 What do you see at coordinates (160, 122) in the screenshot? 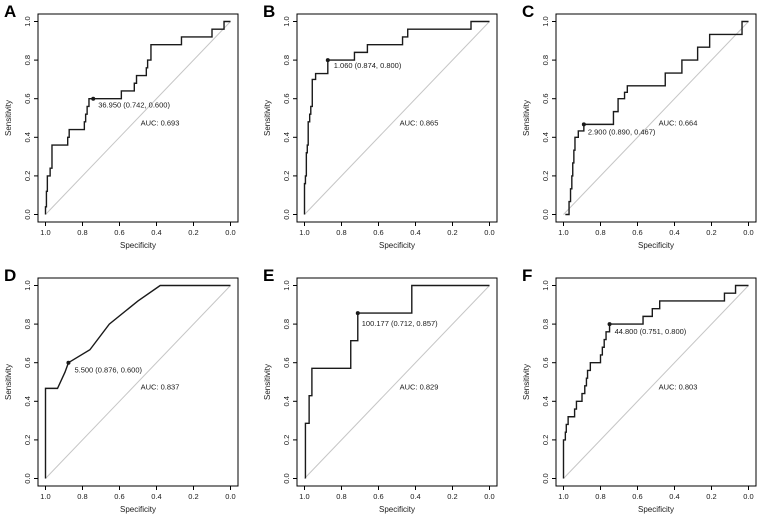
I see `auc-label: AUC: 0.693` at bounding box center [160, 122].